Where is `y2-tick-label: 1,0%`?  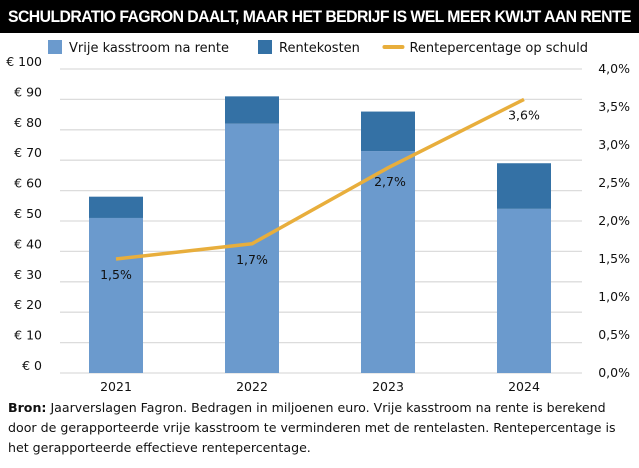
y2-tick-label: 1,0% is located at coordinates (614, 296).